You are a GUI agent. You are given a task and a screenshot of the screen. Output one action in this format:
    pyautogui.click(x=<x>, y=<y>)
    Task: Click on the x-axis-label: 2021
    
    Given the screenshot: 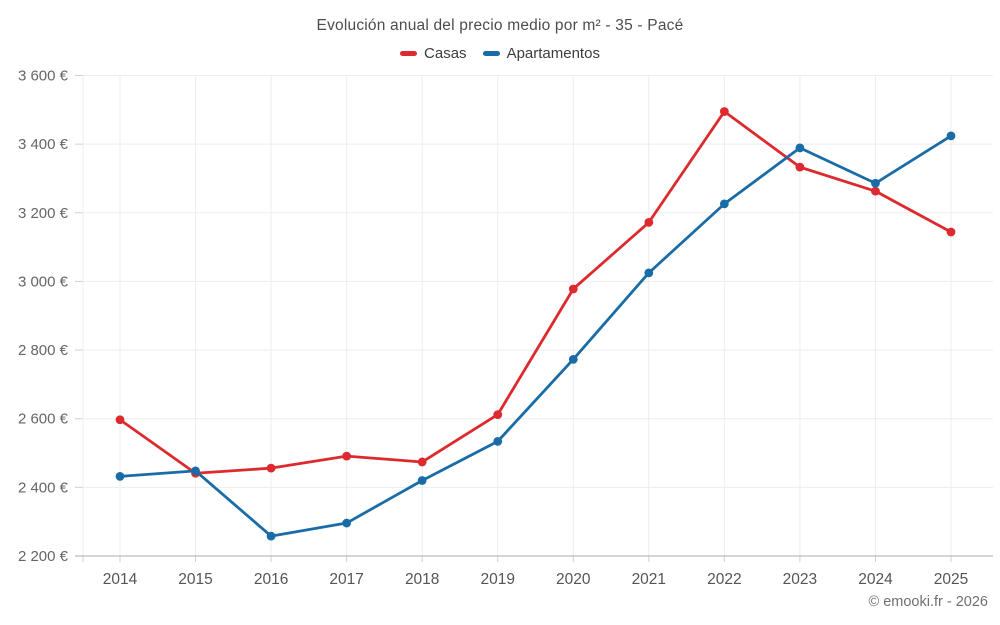 What is the action you would take?
    pyautogui.click(x=649, y=579)
    